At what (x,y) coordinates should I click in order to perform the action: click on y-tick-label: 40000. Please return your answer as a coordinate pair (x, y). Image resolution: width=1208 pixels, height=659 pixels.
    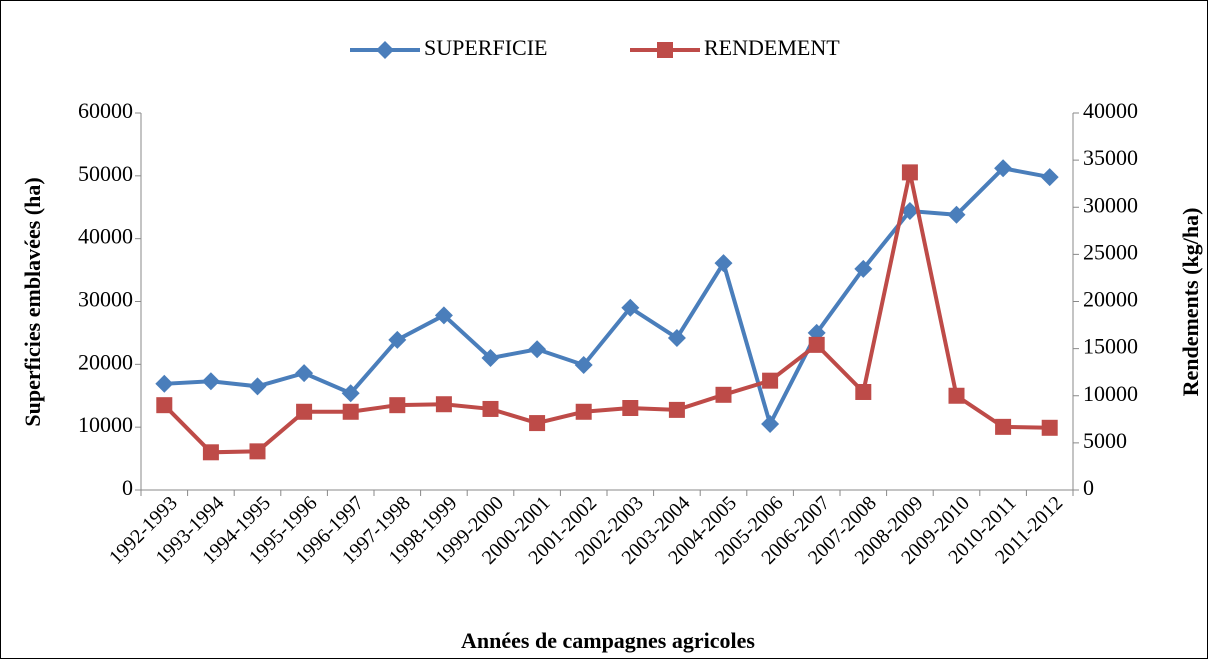
    Looking at the image, I should click on (105, 236).